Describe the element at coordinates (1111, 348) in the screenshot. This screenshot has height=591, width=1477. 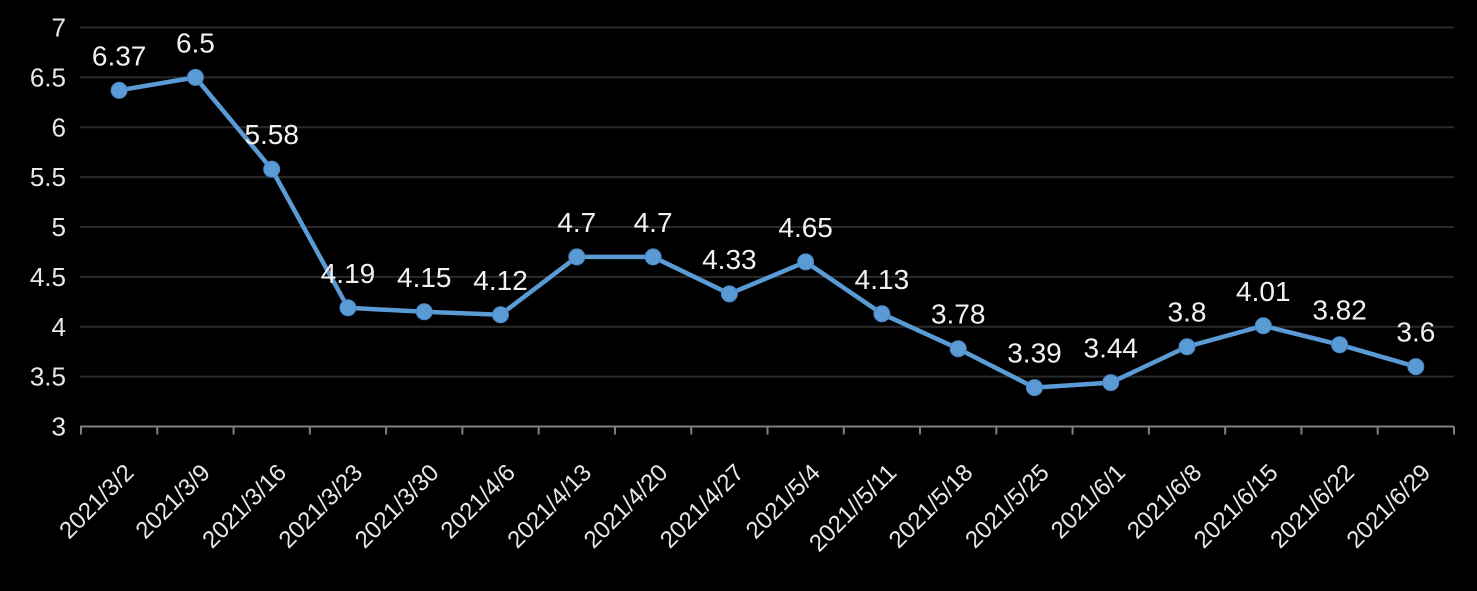
I see `data-point-label: 3.44` at that location.